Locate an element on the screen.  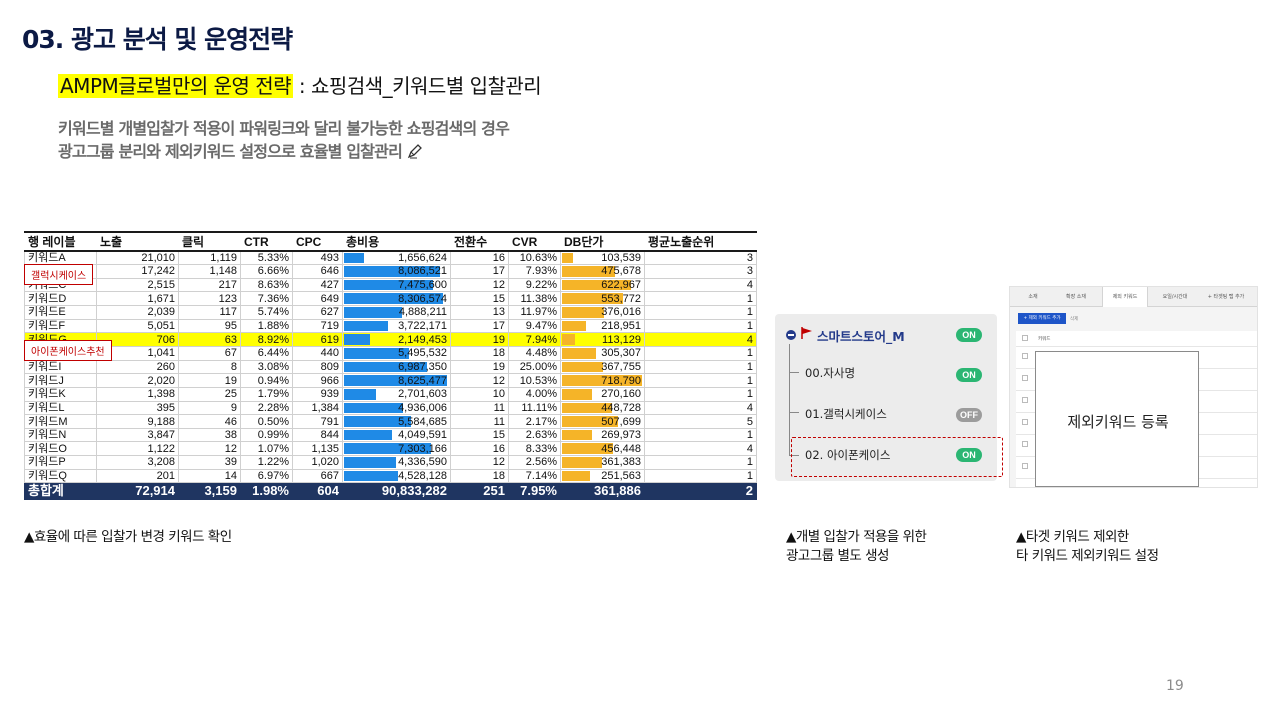
cell-value: 9,188 is located at coordinates (137, 421).